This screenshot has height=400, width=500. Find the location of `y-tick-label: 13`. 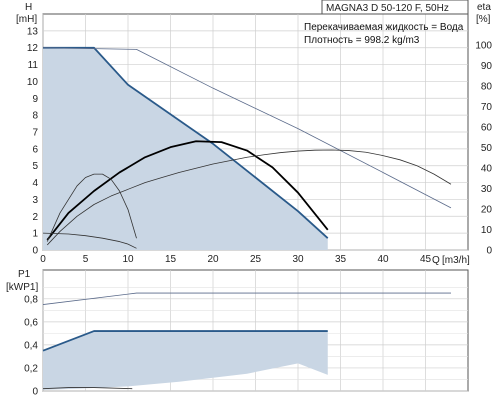

y-tick-label: 13 is located at coordinates (33, 31).